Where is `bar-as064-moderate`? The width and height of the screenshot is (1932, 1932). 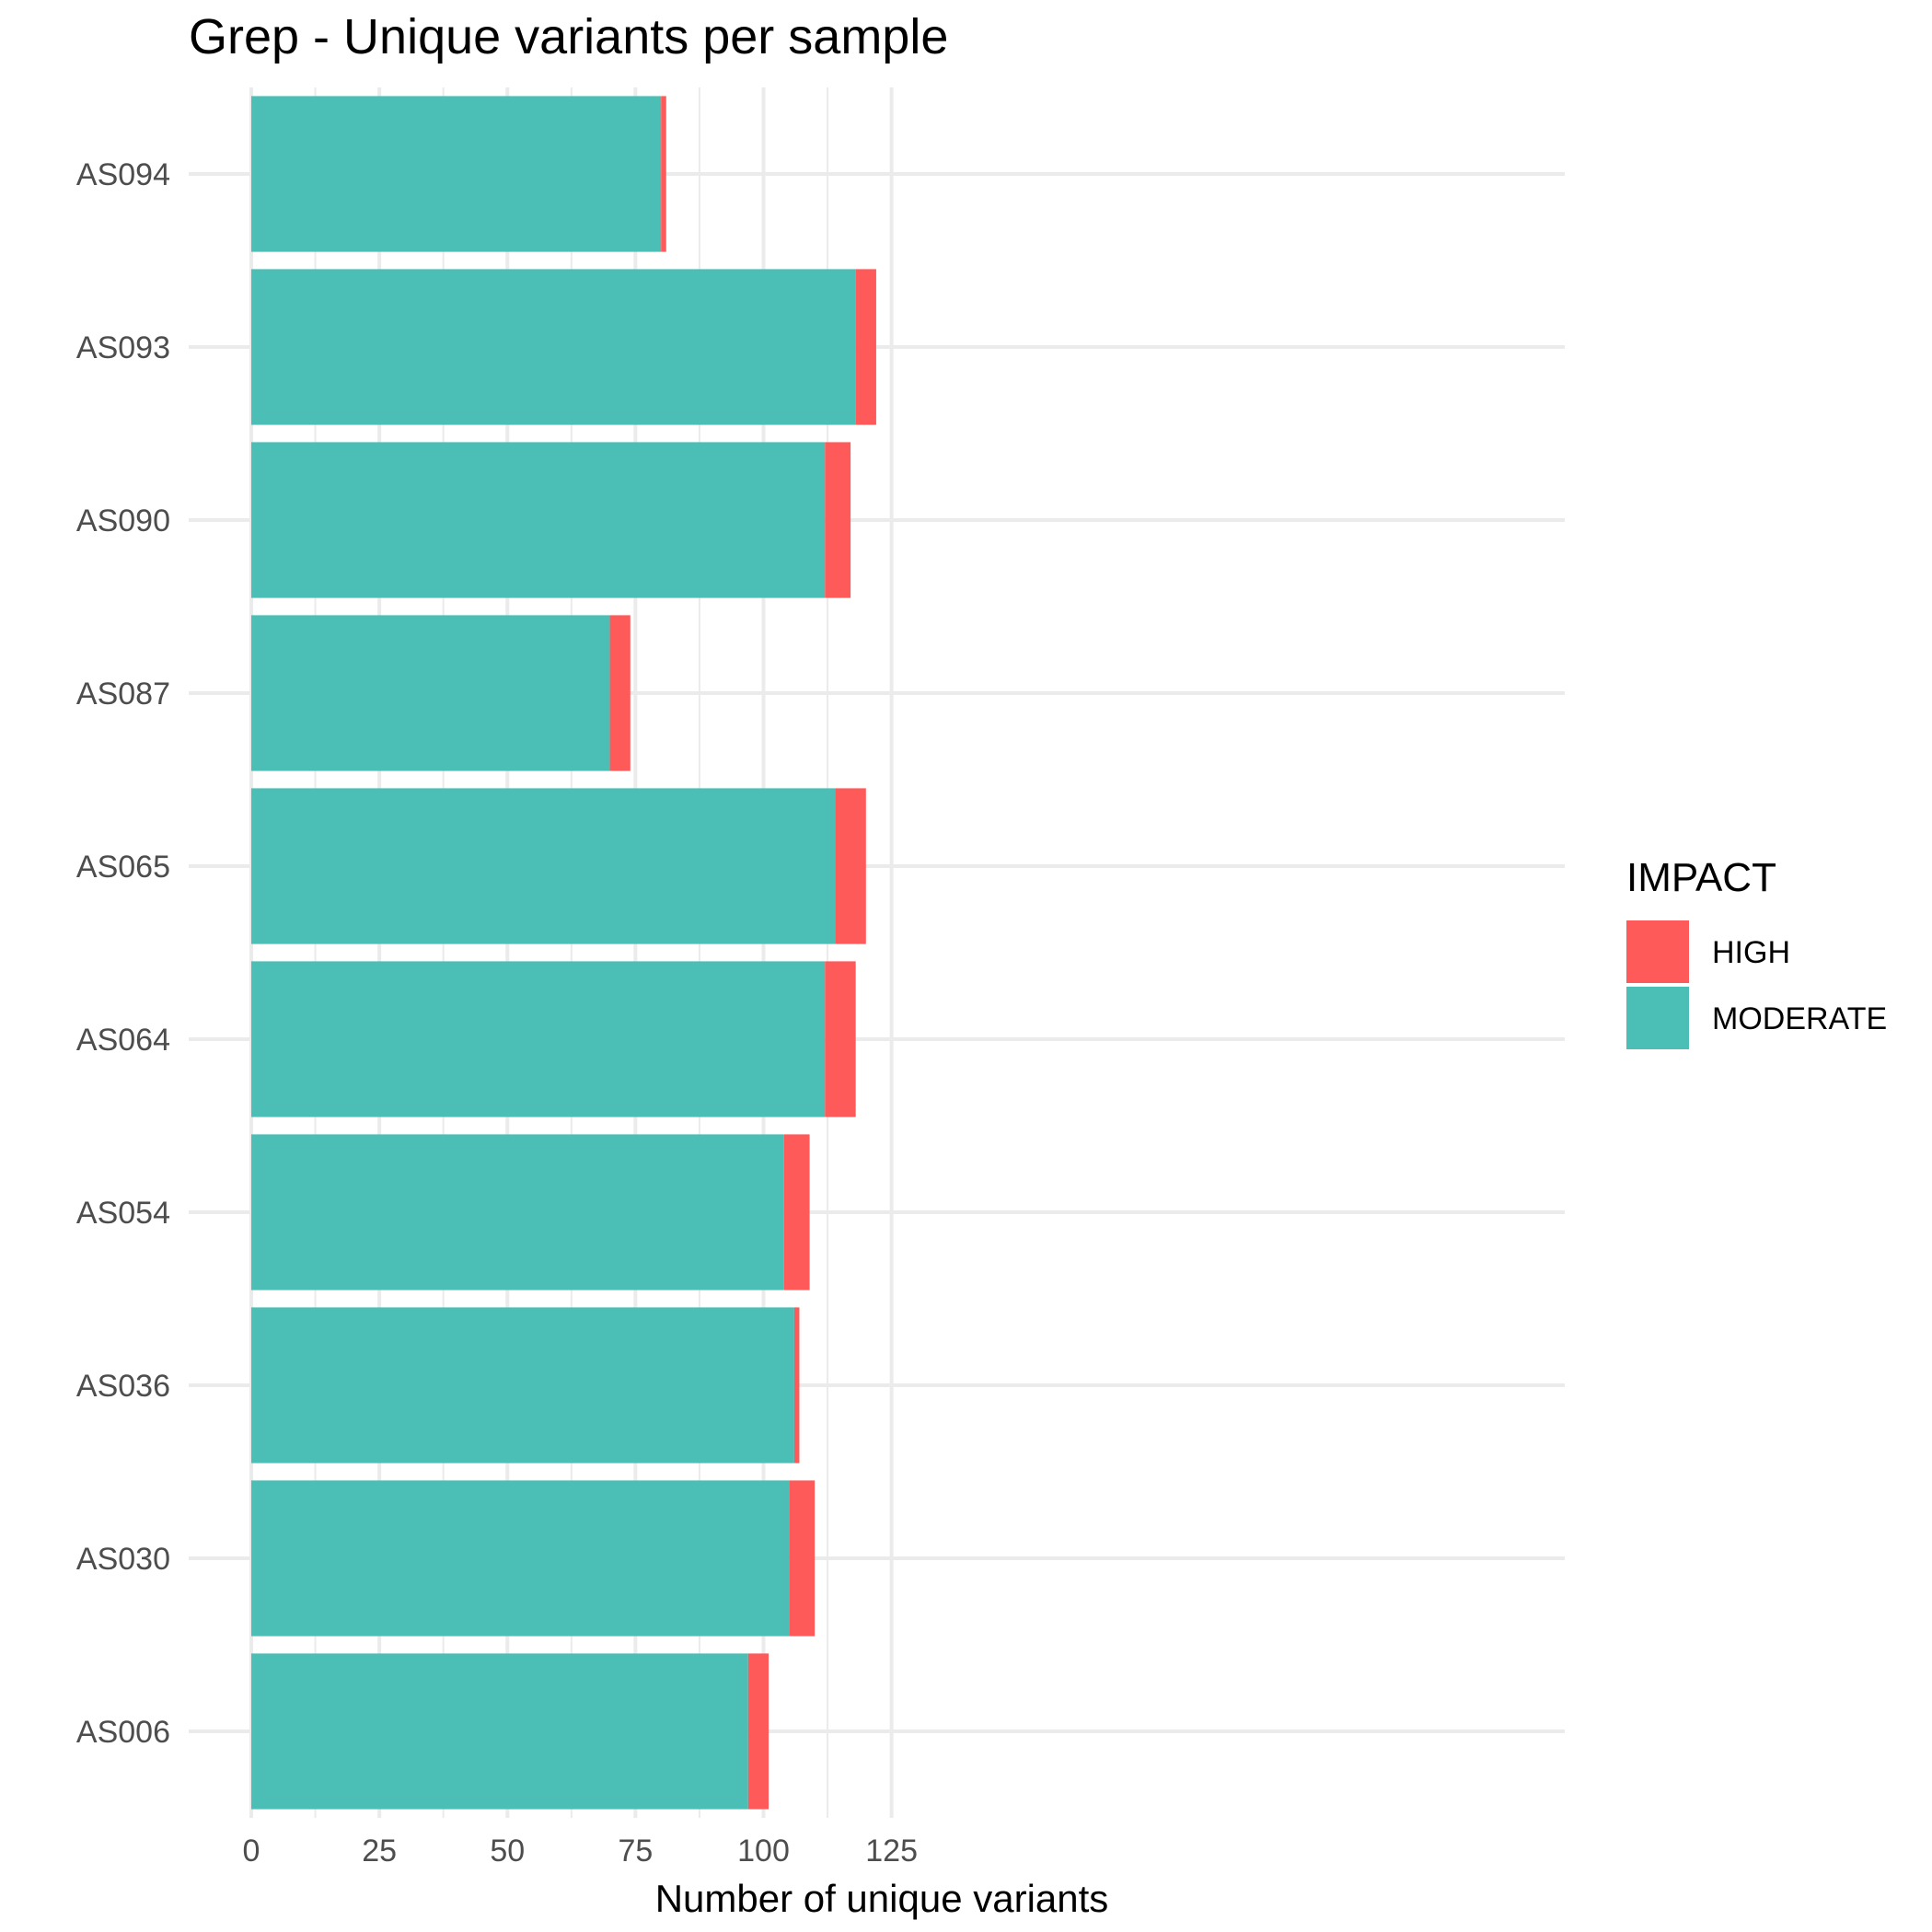 bar-as064-moderate is located at coordinates (539, 1039).